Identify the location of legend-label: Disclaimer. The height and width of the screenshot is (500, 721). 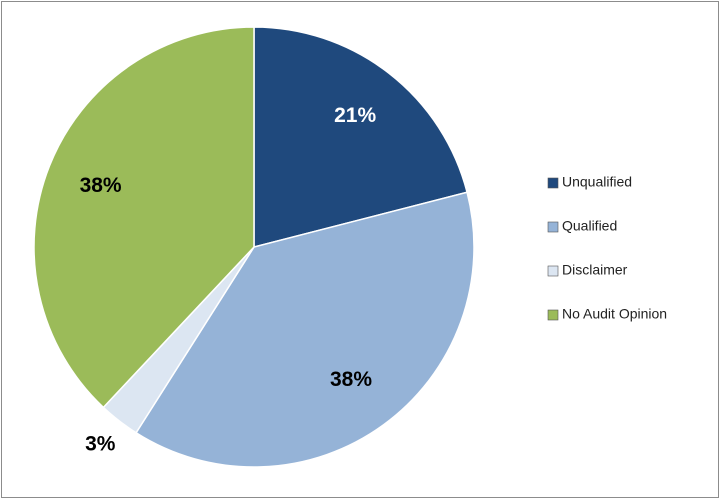
(595, 270).